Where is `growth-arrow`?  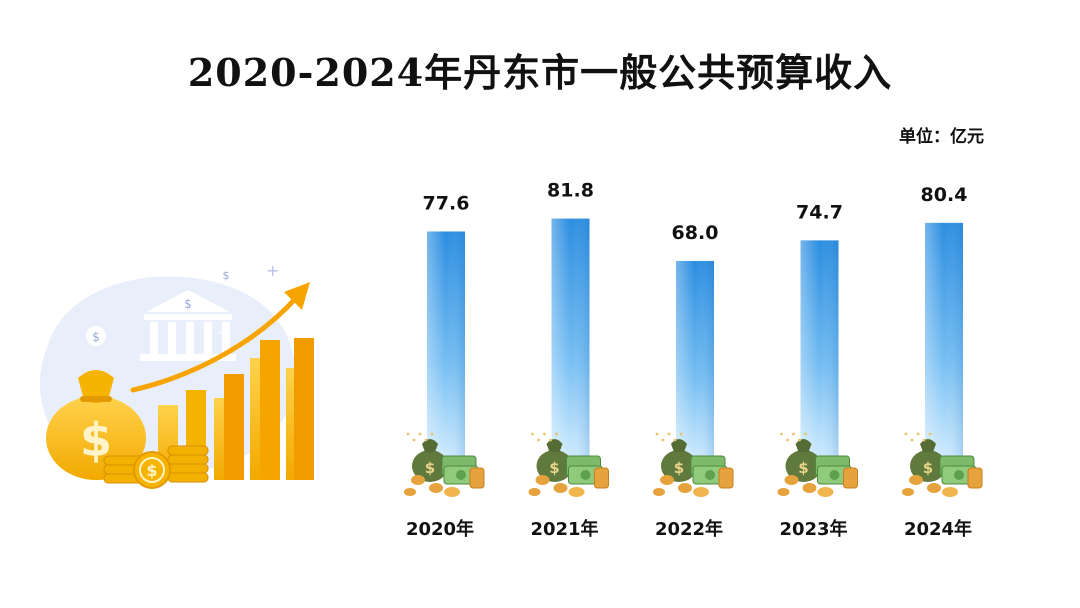 growth-arrow is located at coordinates (214, 344).